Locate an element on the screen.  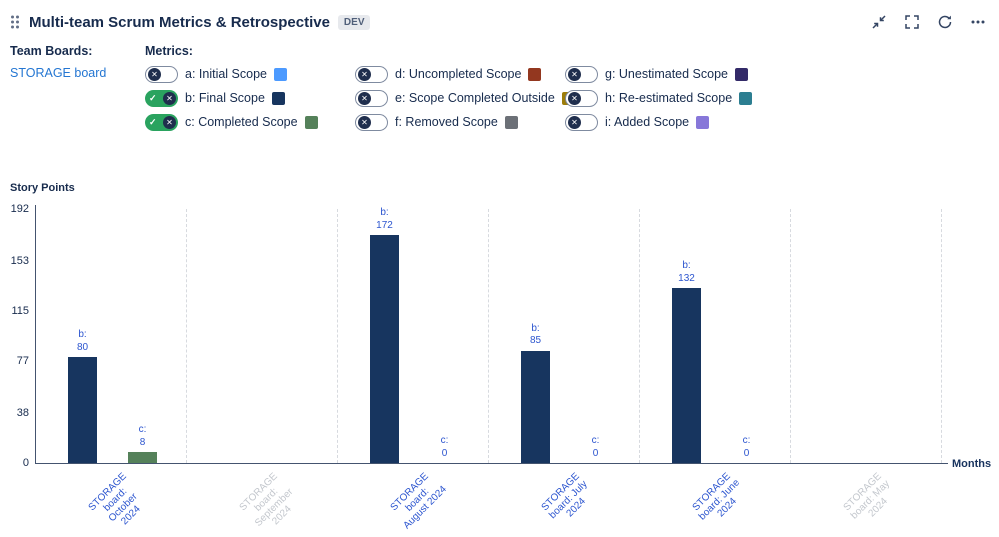
y-tick-label: 153 is located at coordinates (19, 260).